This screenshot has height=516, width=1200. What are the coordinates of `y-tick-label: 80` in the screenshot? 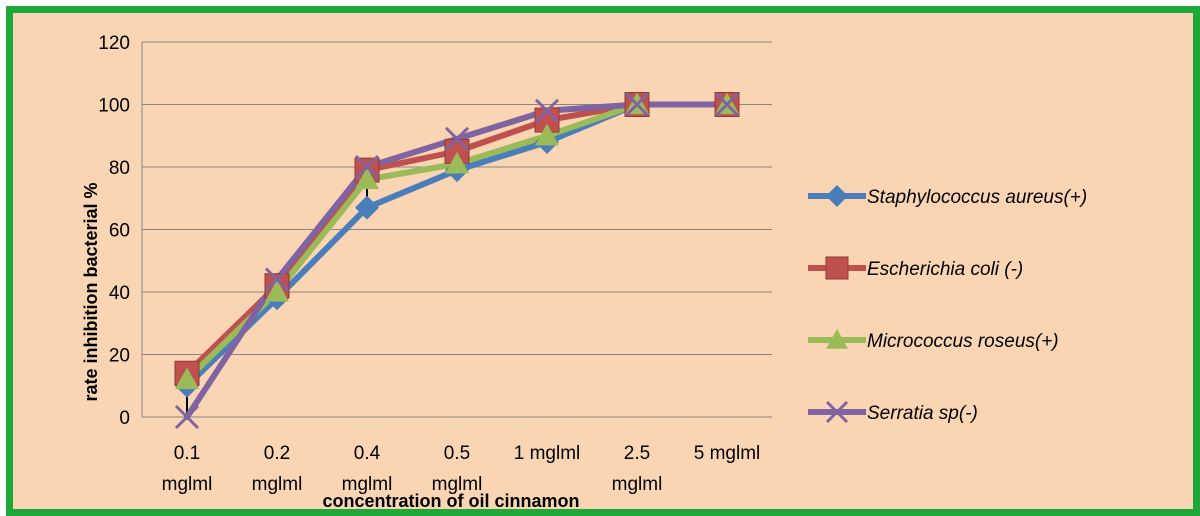 It's located at (119, 168).